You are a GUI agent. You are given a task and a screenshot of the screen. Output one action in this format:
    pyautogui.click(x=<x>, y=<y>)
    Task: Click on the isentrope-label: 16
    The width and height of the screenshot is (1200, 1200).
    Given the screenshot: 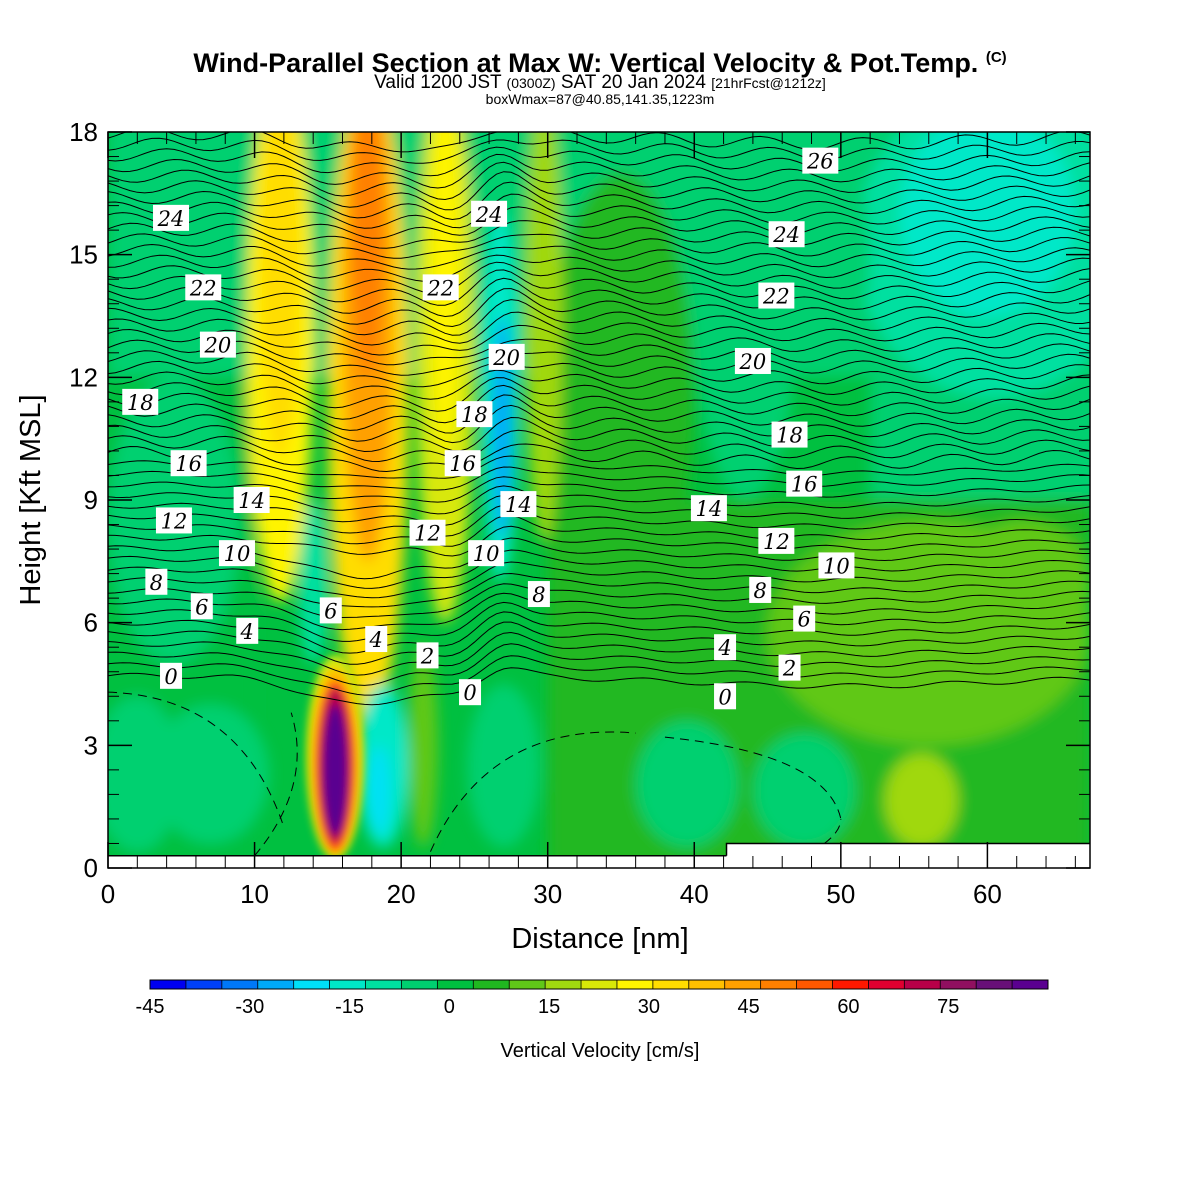 What is the action you would take?
    pyautogui.click(x=188, y=463)
    